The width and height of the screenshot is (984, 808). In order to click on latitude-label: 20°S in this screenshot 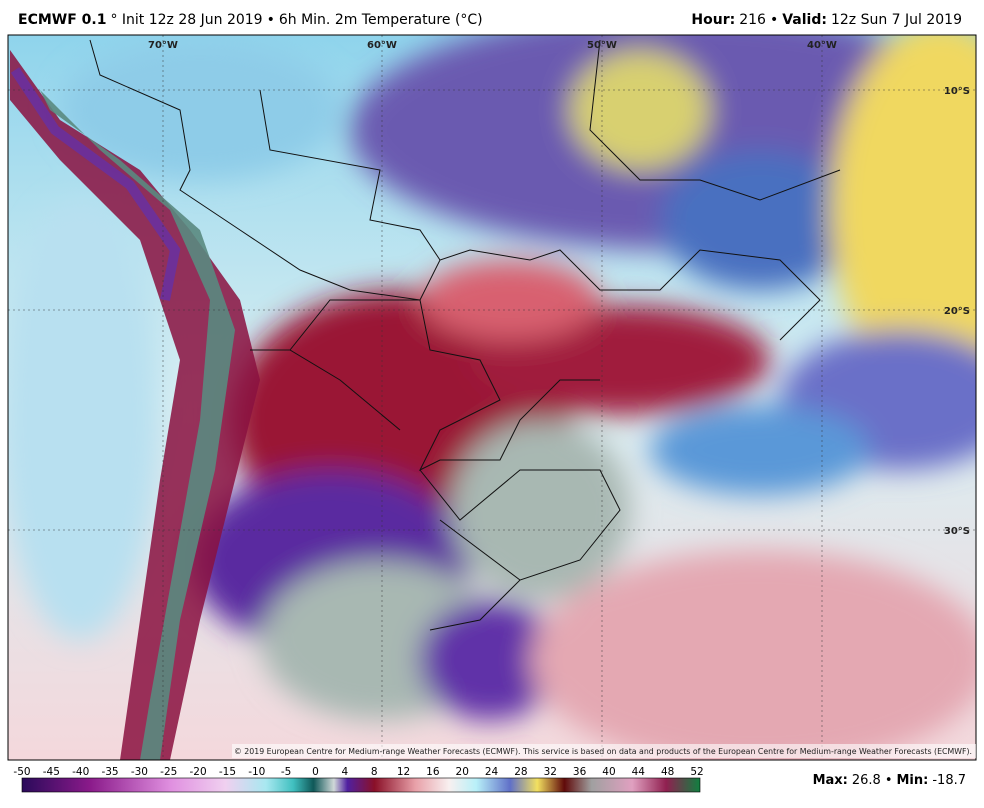, I will do `click(957, 311)`.